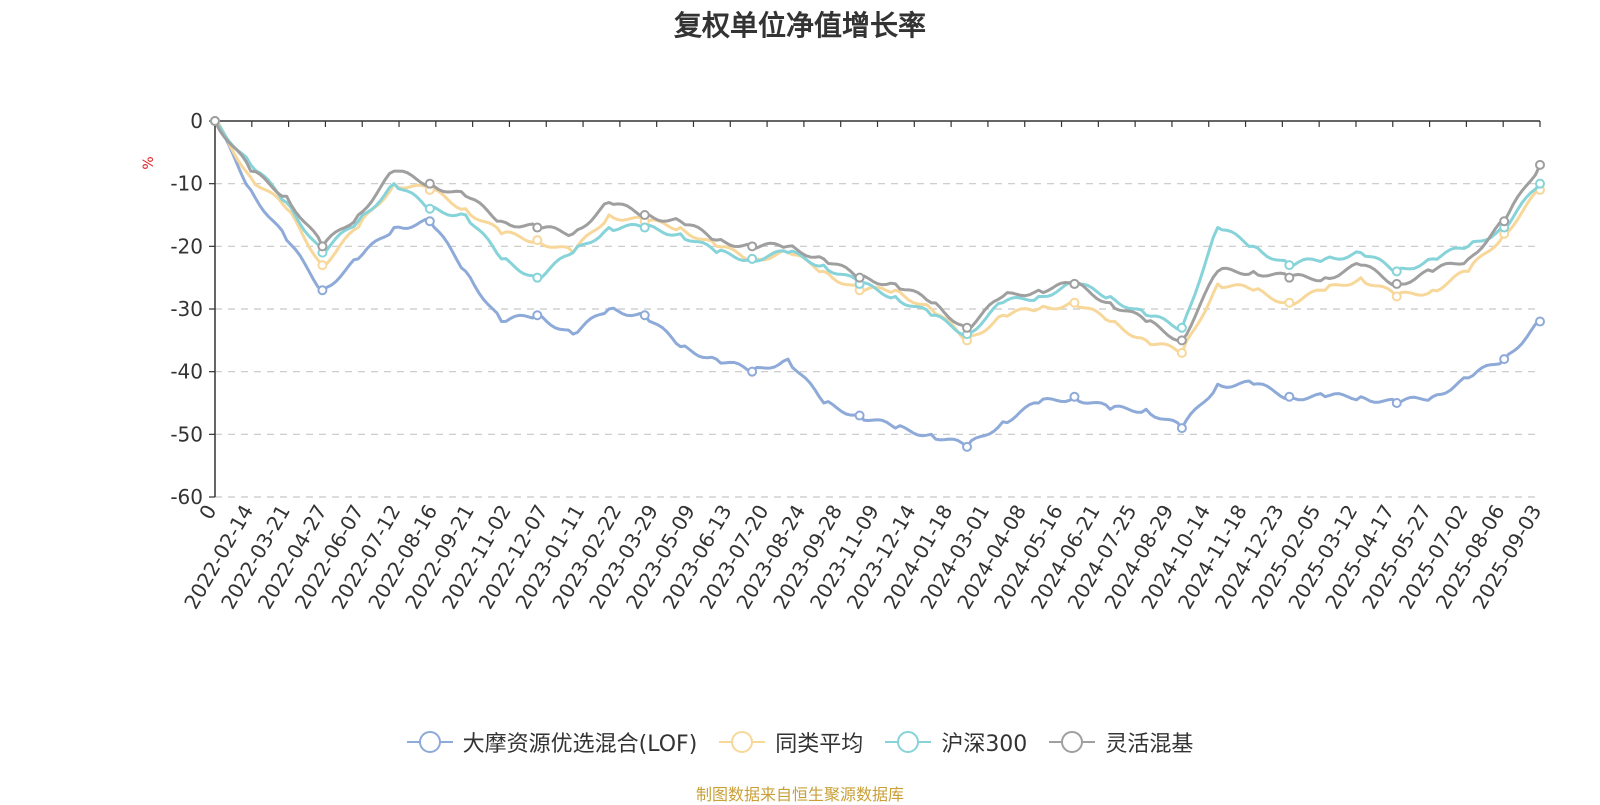  What do you see at coordinates (207, 512) in the screenshot?
I see `x-tick-label: 0` at bounding box center [207, 512].